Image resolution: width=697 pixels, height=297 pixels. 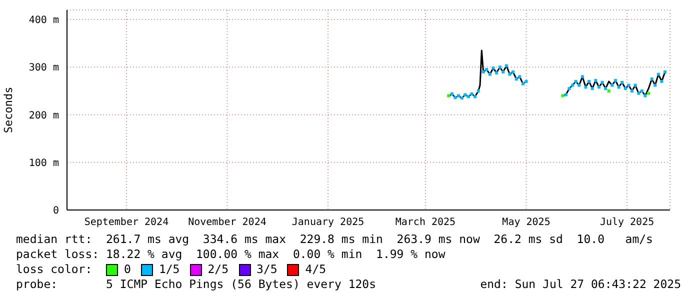 I want to click on legend-label: 0, so click(x=127, y=269).